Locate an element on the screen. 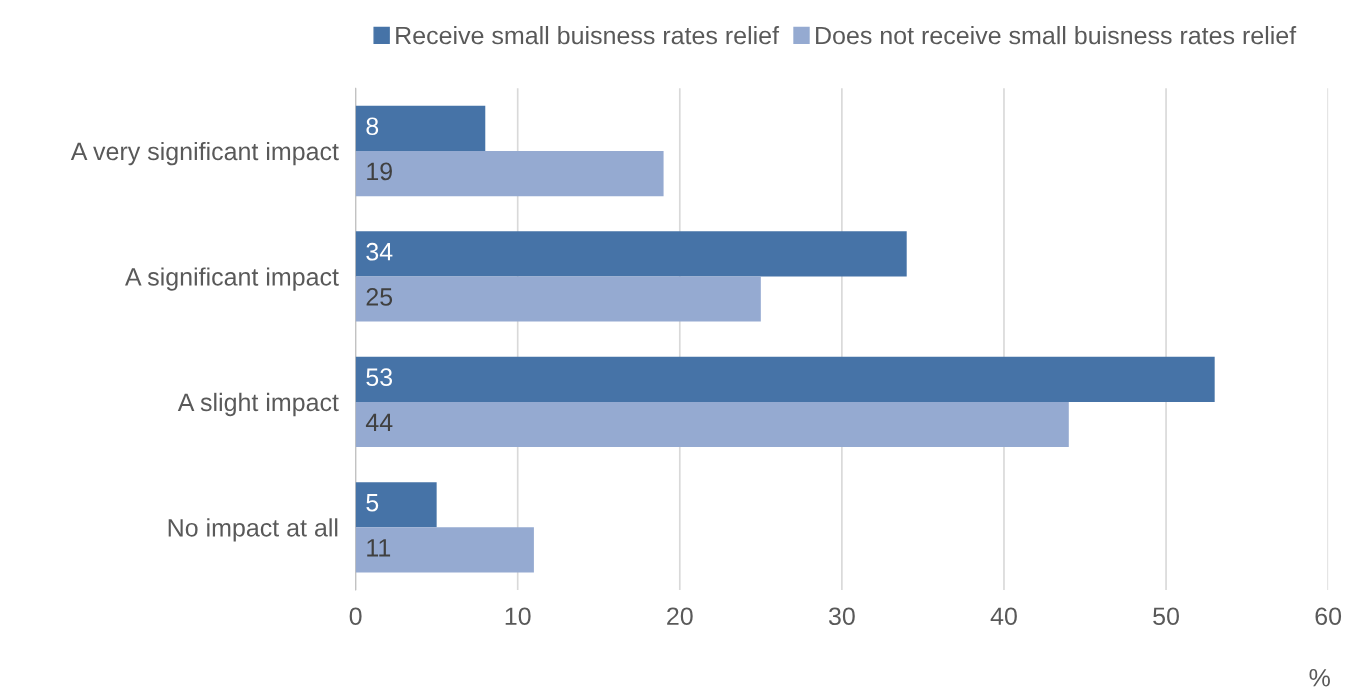  data-label: 53 is located at coordinates (379, 377).